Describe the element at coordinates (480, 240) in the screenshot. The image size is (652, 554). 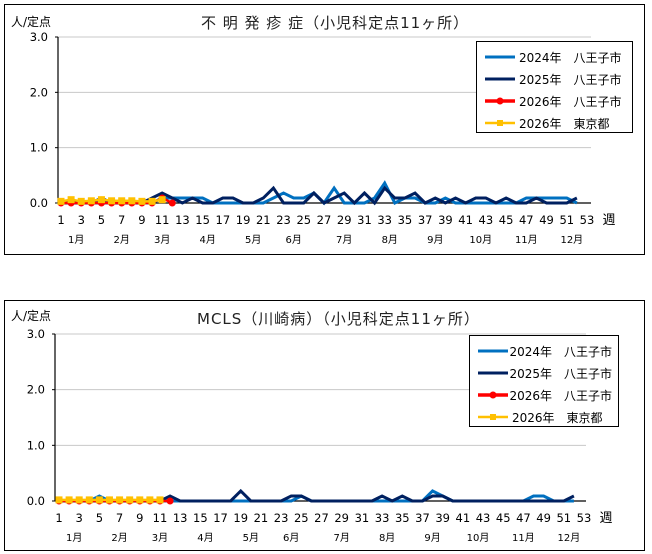
I see `month-label: 10月` at that location.